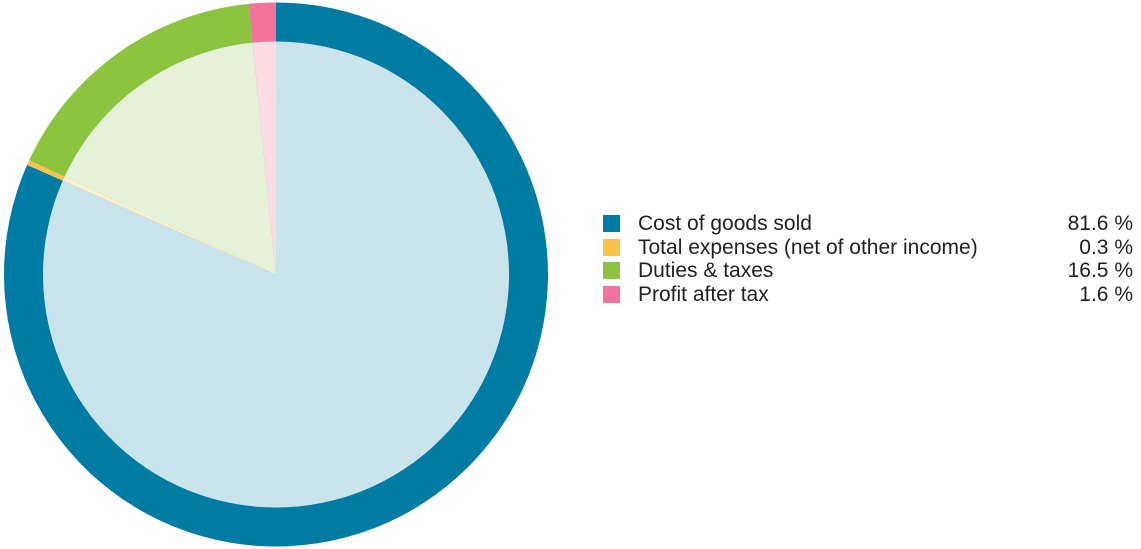 Image resolution: width=1141 pixels, height=549 pixels. What do you see at coordinates (170, 158) in the screenshot?
I see `pie-slice-inner-duties-and-taxes` at bounding box center [170, 158].